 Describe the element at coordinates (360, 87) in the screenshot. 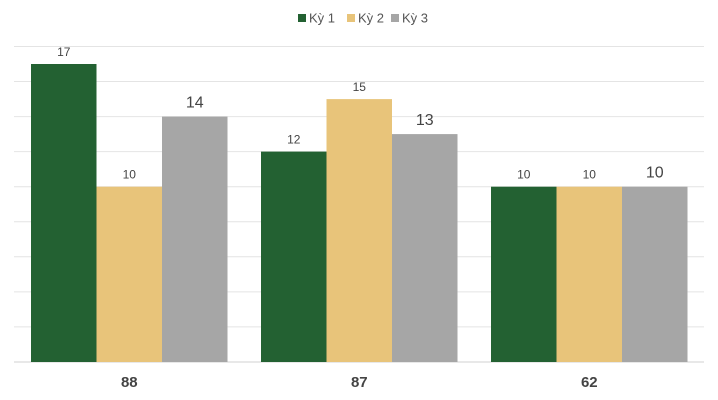

I see `data-label: 15` at that location.